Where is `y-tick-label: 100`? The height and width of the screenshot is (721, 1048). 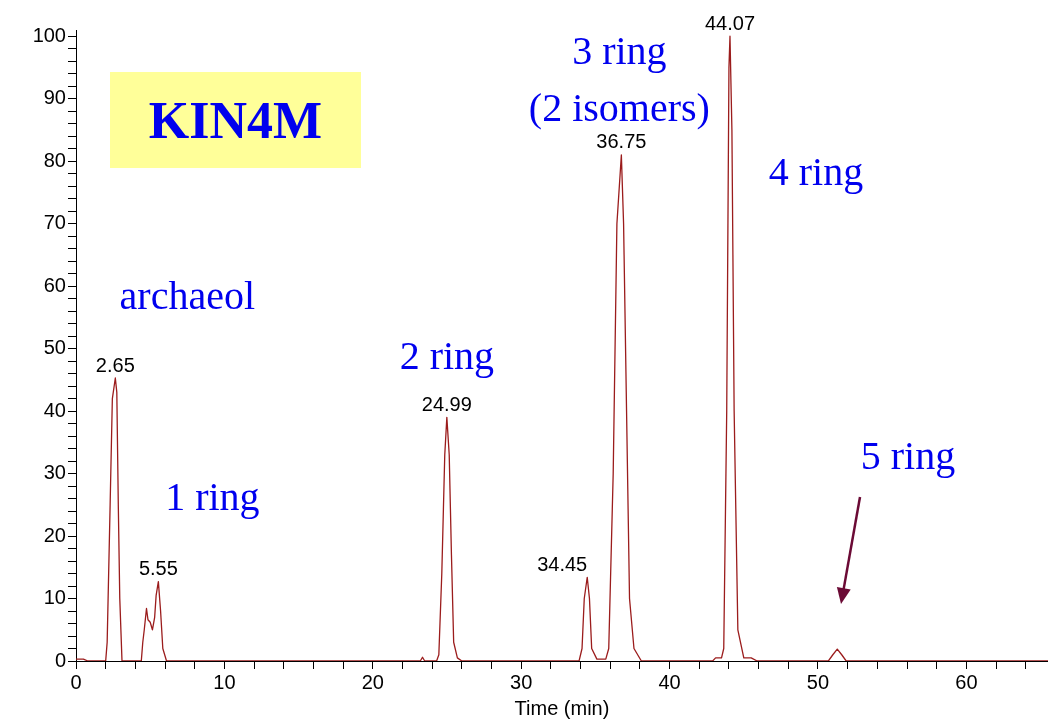
y-tick-label: 100 is located at coordinates (49, 34).